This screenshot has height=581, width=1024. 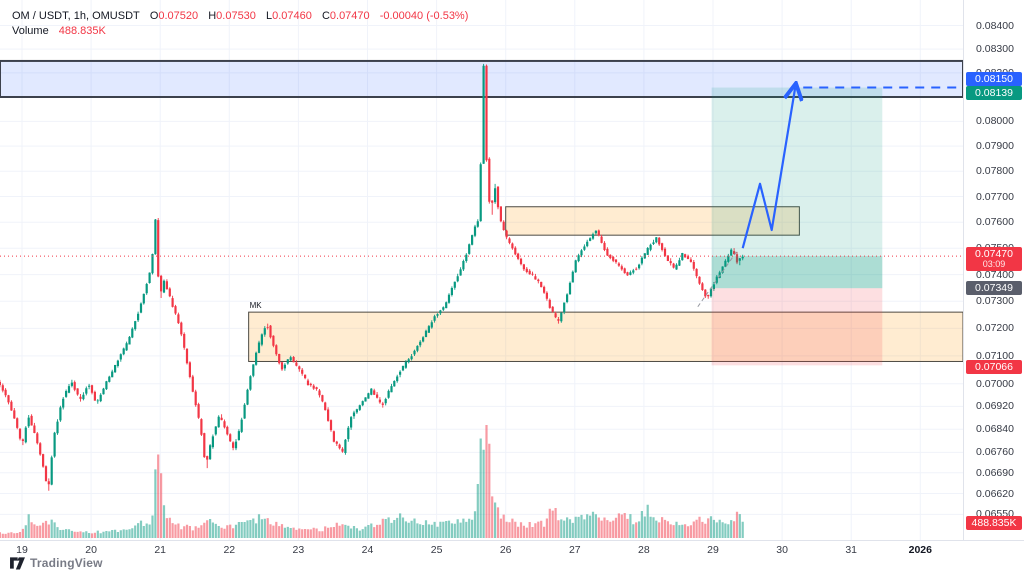 I want to click on ohlc-open-label: O, so click(x=154, y=16).